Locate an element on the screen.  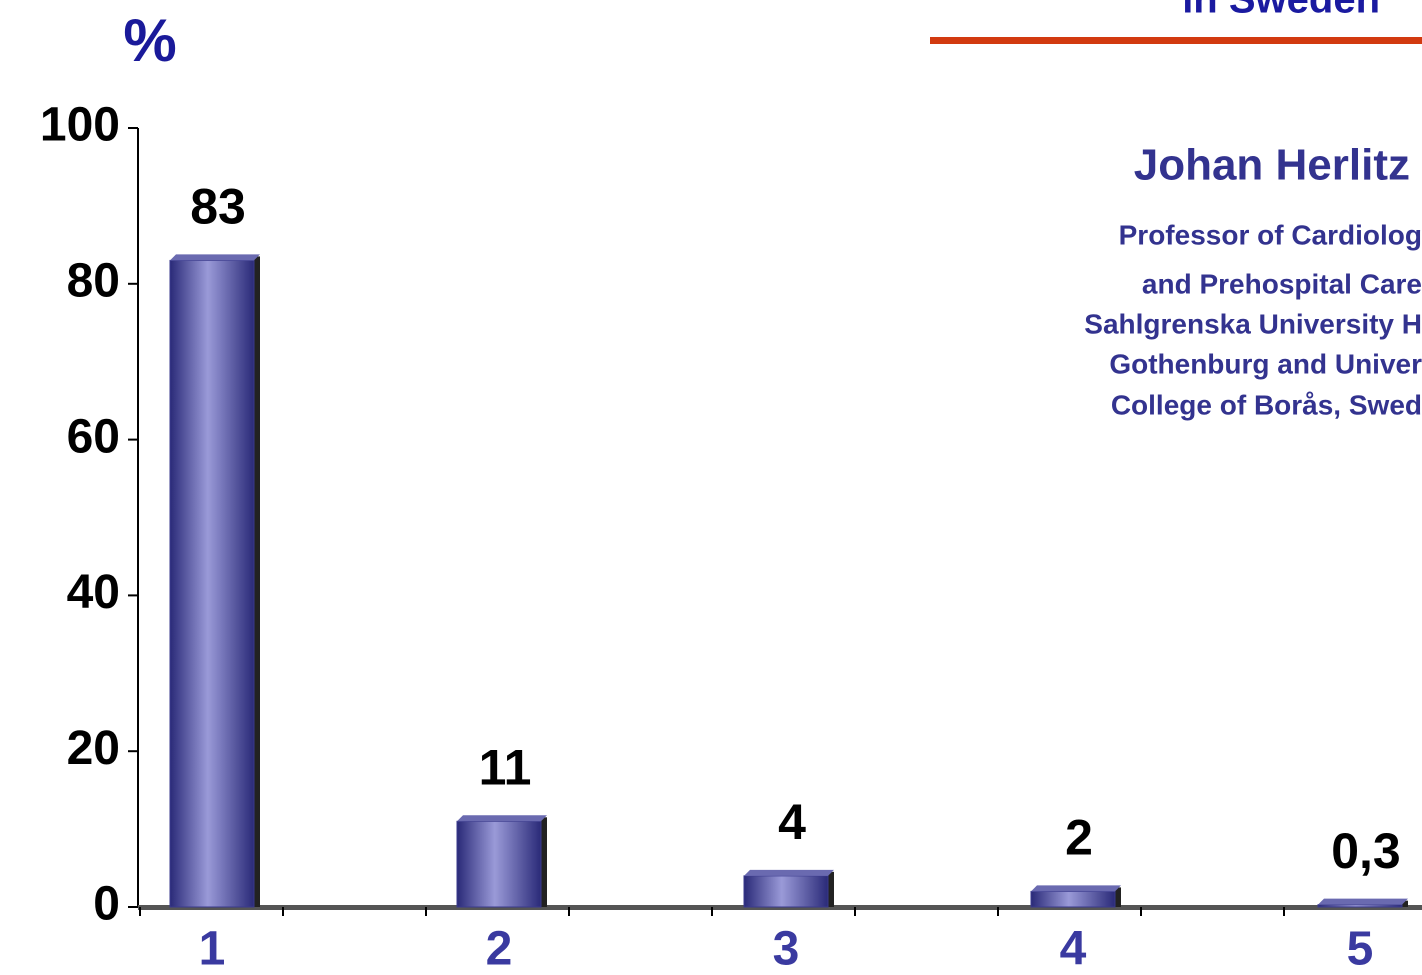
y-tick-label: 0 is located at coordinates (106, 904).